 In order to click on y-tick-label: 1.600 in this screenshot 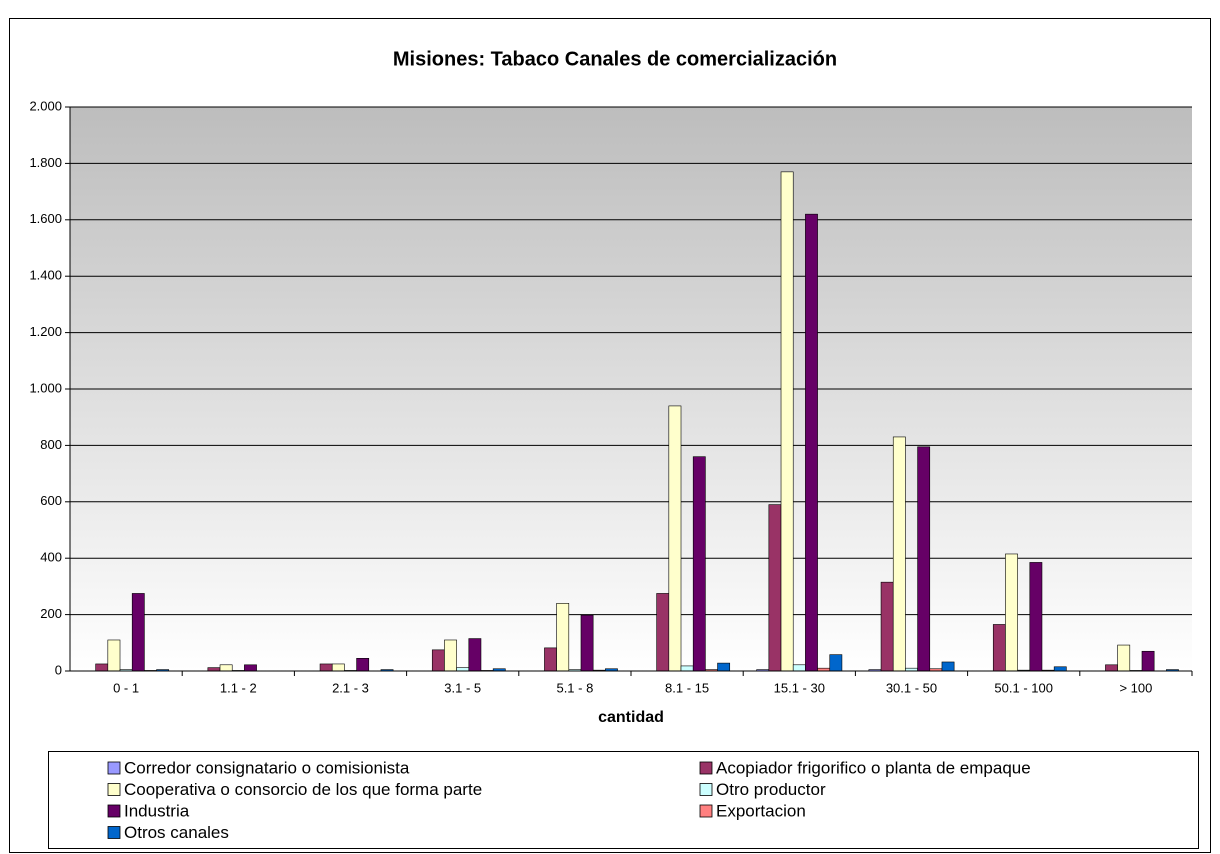, I will do `click(45, 218)`.